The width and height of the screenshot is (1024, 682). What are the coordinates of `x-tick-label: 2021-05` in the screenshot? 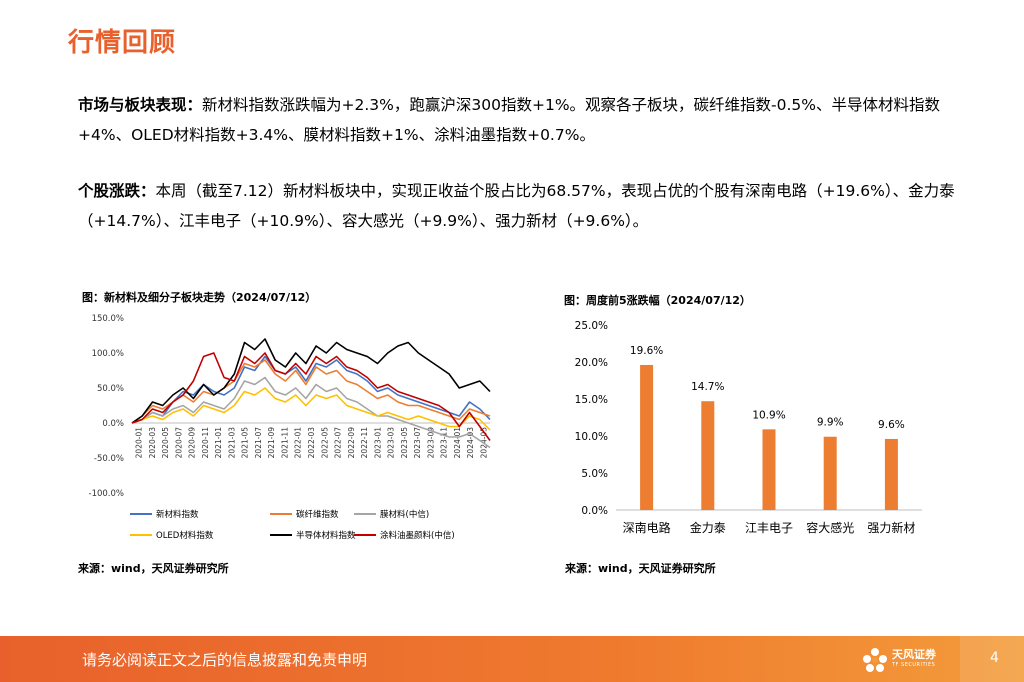 It's located at (245, 443).